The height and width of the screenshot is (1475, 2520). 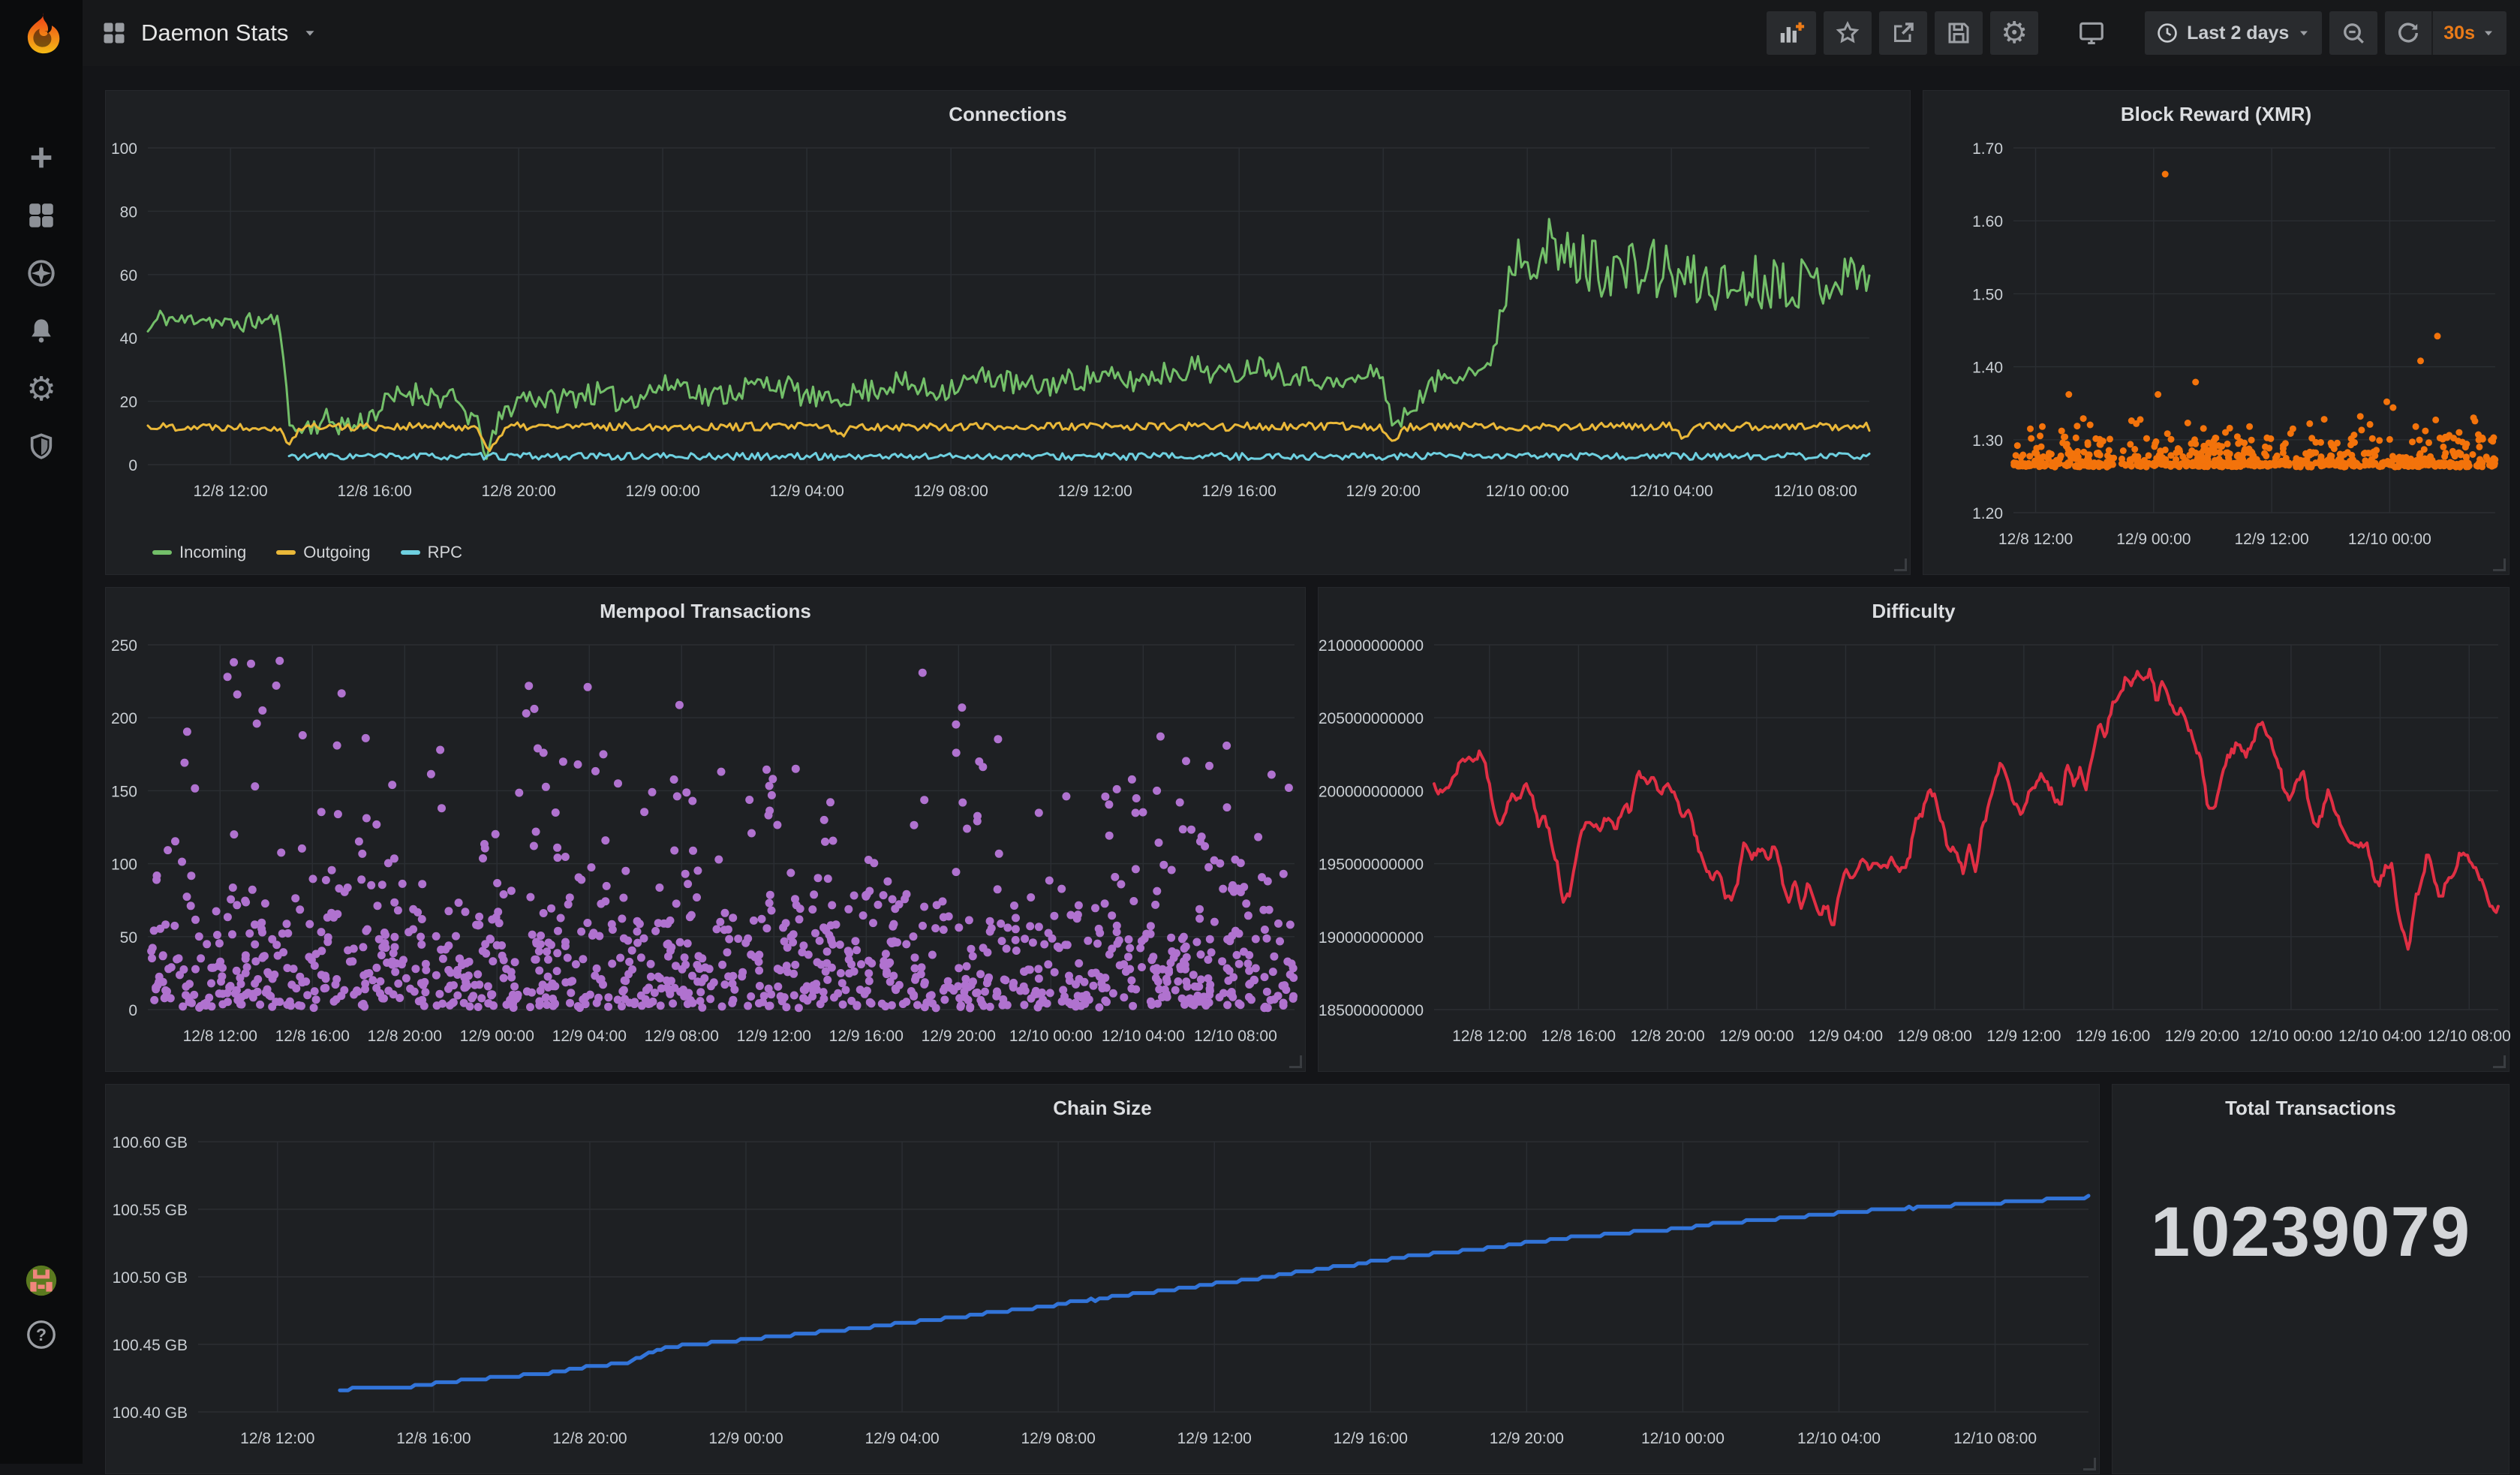 I want to click on top-nav: Daemon Stats ⚙, so click(x=1260, y=33).